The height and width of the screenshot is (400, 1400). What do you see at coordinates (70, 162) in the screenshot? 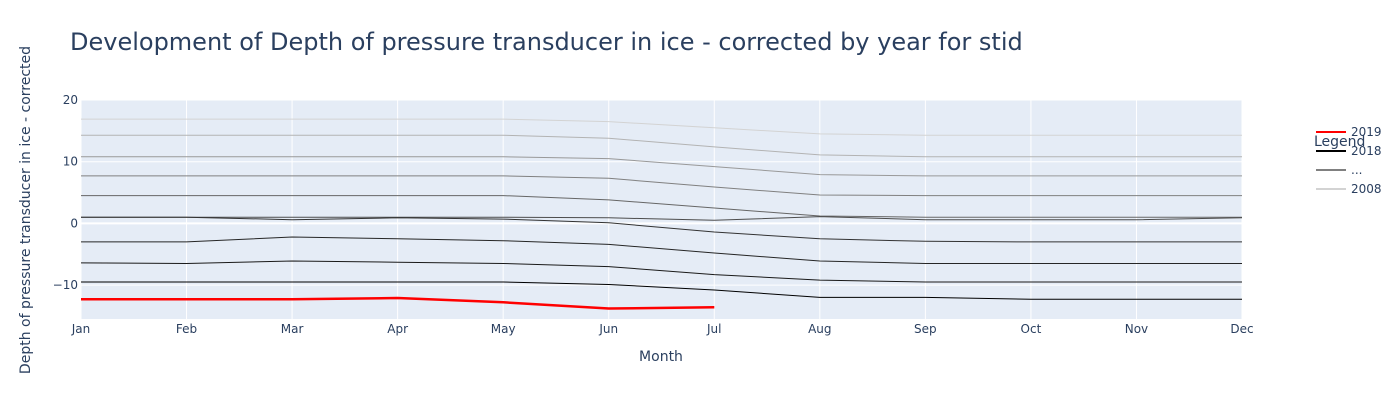
I see `y-tick-label: 10` at bounding box center [70, 162].